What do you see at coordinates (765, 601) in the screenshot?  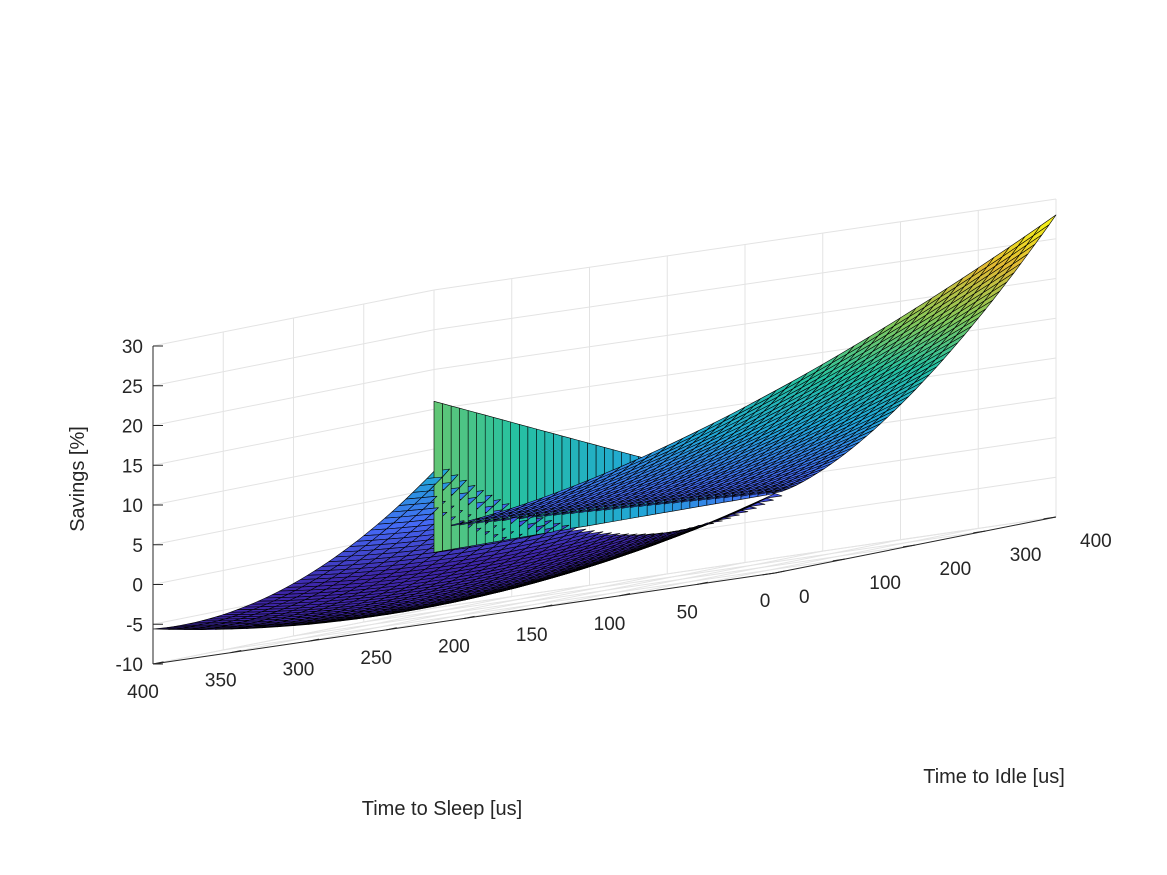 I see `x-tick-label: 0` at bounding box center [765, 601].